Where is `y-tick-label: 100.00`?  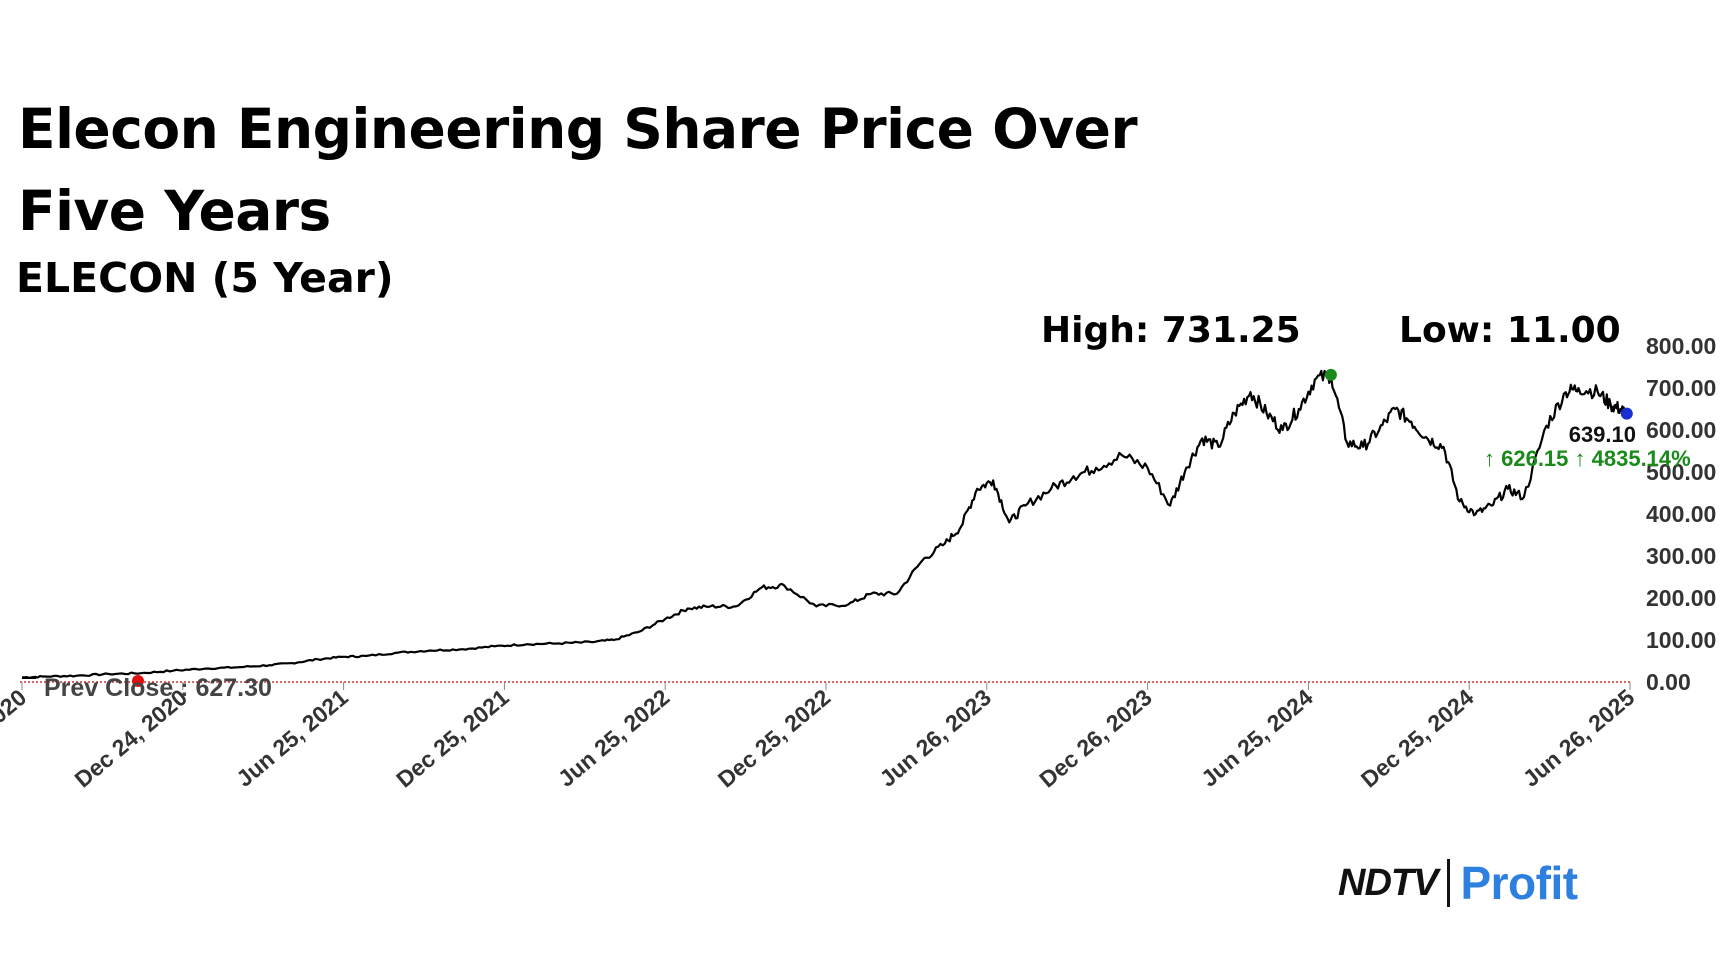 y-tick-label: 100.00 is located at coordinates (1681, 640).